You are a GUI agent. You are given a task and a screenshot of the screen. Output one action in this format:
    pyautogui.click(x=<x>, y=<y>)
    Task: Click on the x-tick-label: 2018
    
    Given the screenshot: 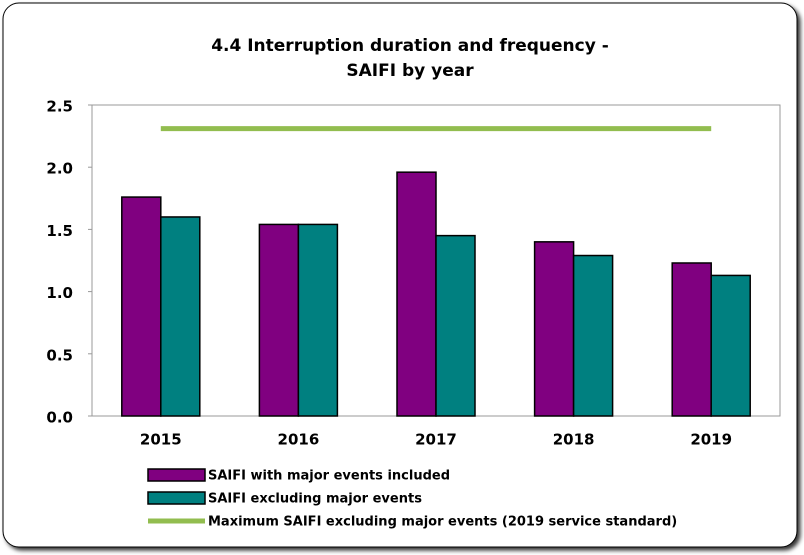 What is the action you would take?
    pyautogui.click(x=574, y=440)
    